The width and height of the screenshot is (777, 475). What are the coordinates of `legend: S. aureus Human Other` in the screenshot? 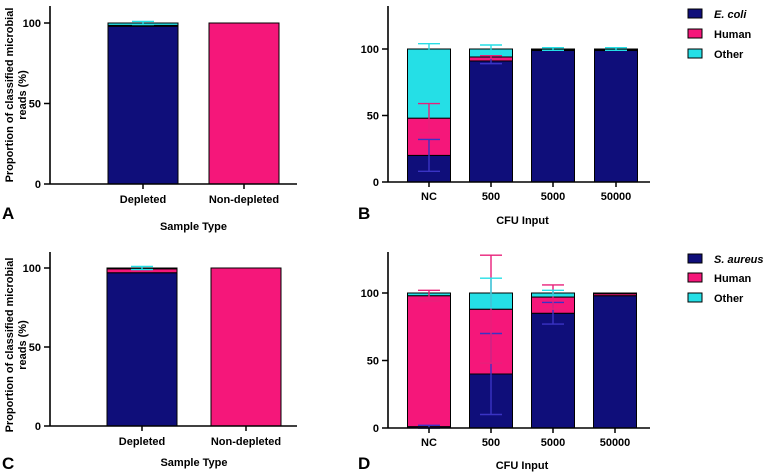 It's located at (725, 279).